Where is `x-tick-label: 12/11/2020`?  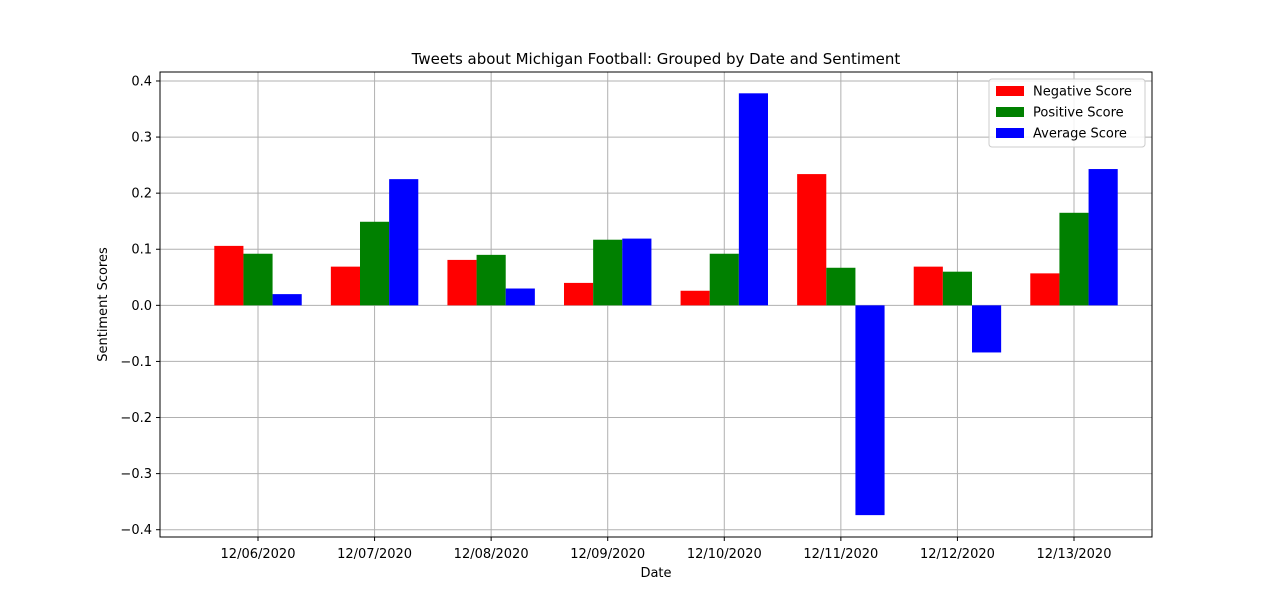 x-tick-label: 12/11/2020 is located at coordinates (840, 554).